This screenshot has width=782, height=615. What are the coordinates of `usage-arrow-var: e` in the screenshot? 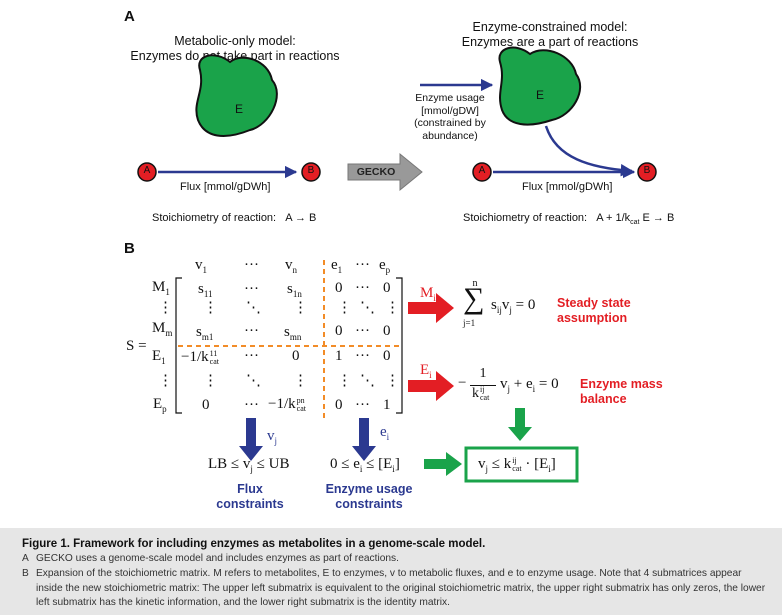 It's located at (383, 432).